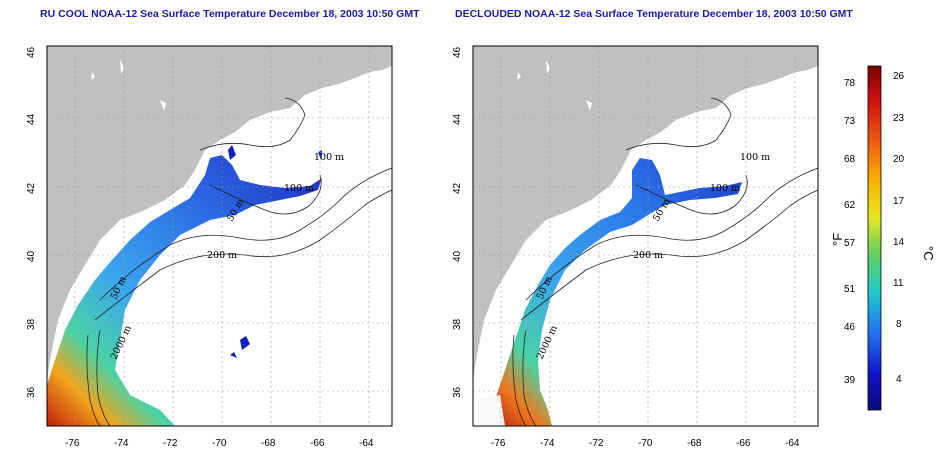 The width and height of the screenshot is (950, 475). I want to click on c-tick-label: 11, so click(898, 283).